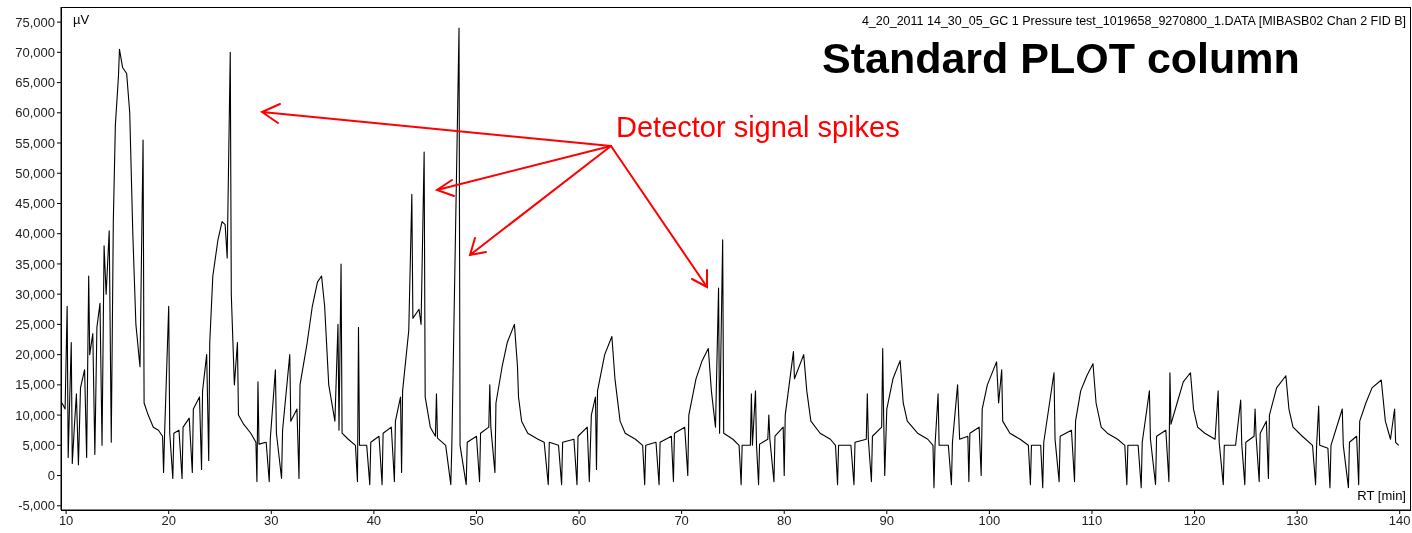  Describe the element at coordinates (758, 127) in the screenshot. I see `annotation: Detector signal spikes` at that location.